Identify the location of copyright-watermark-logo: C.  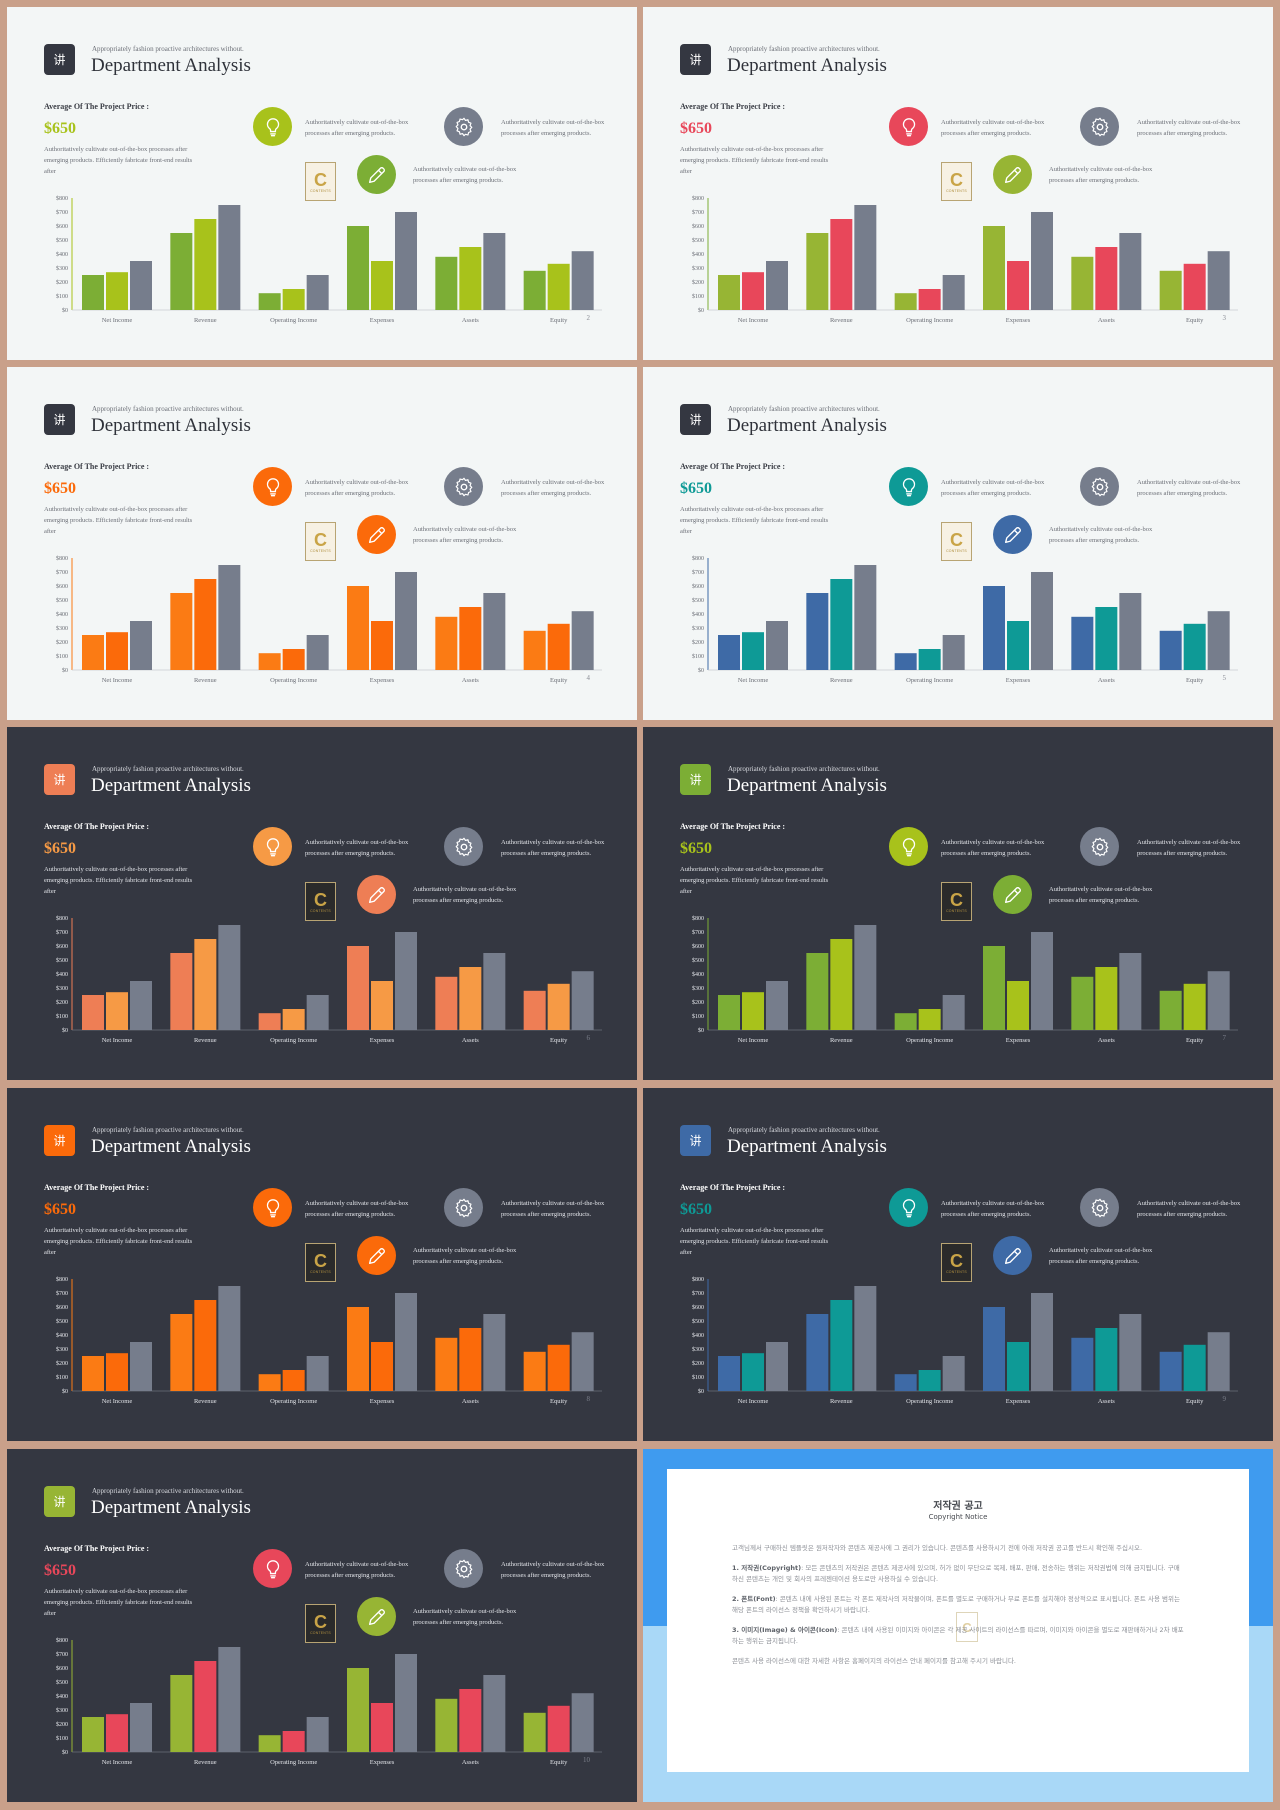
(967, 1627).